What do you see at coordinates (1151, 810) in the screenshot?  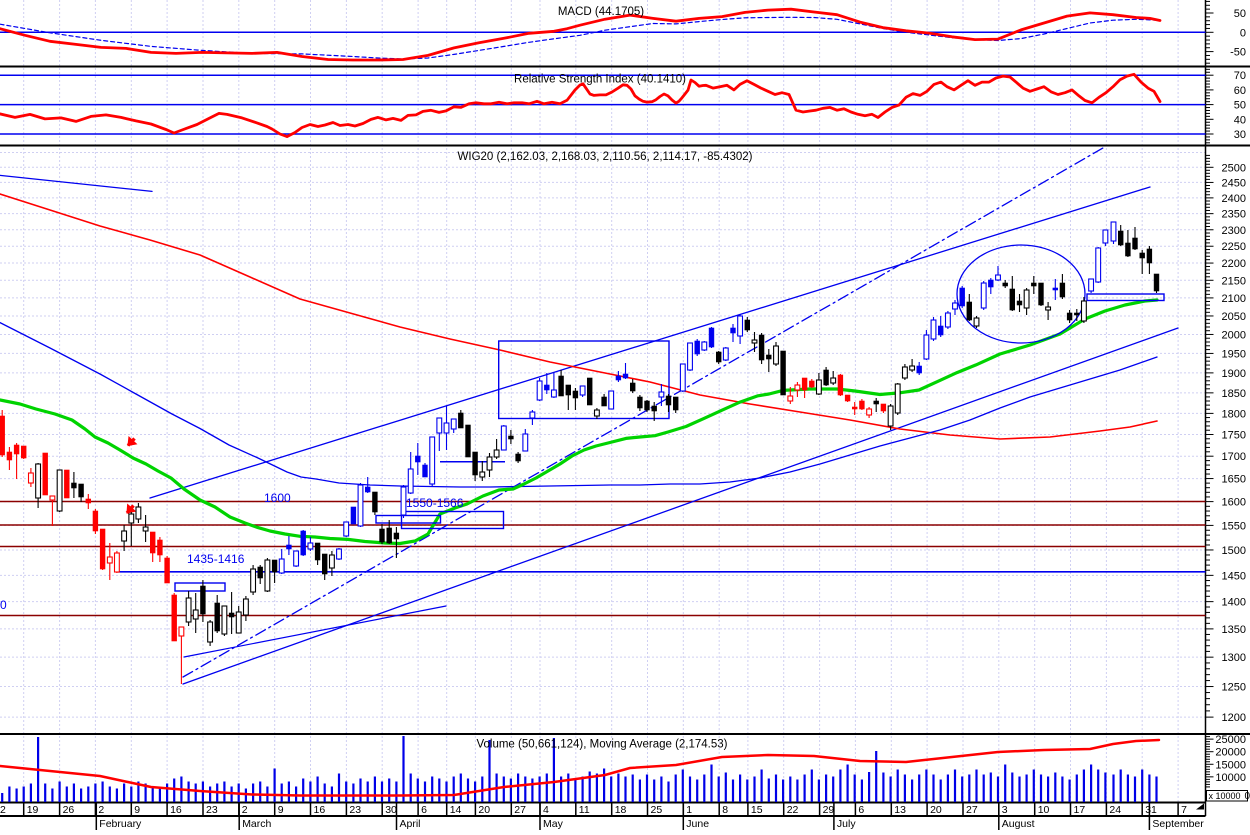 I see `svg-text: 31` at bounding box center [1151, 810].